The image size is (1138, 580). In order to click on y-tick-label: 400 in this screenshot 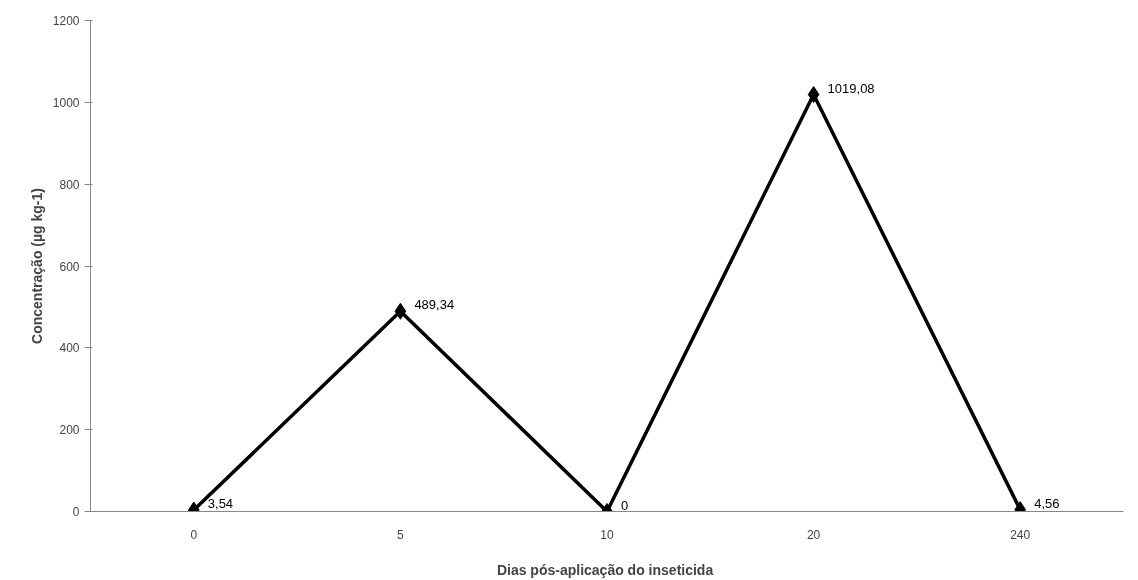, I will do `click(69, 348)`.